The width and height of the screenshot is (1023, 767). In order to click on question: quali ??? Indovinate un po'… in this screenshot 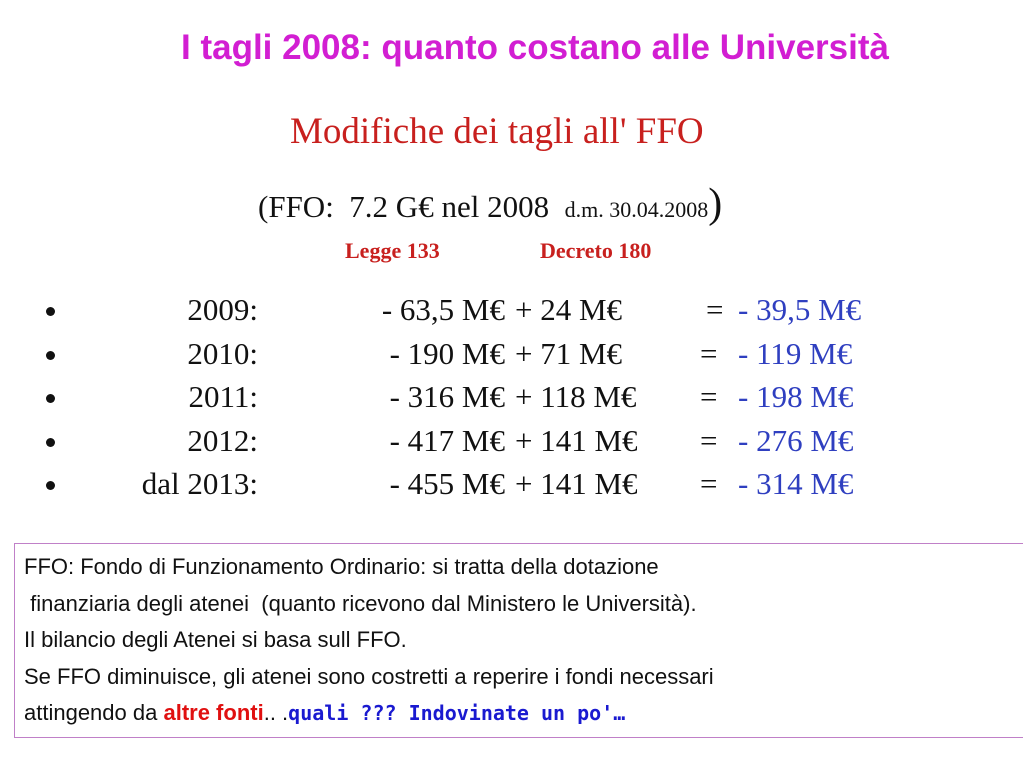, I will do `click(457, 713)`.